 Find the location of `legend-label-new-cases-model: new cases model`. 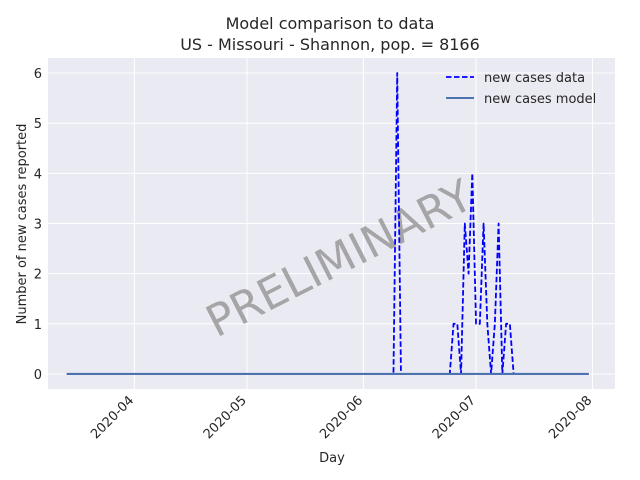

legend-label-new-cases-model: new cases model is located at coordinates (540, 99).